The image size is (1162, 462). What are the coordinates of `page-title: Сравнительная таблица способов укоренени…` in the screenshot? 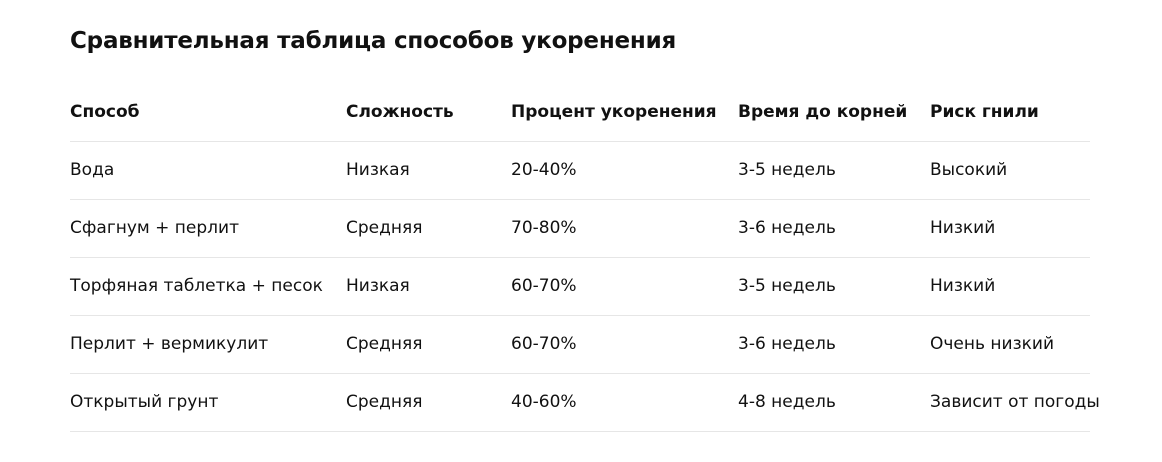 It's located at (373, 41).